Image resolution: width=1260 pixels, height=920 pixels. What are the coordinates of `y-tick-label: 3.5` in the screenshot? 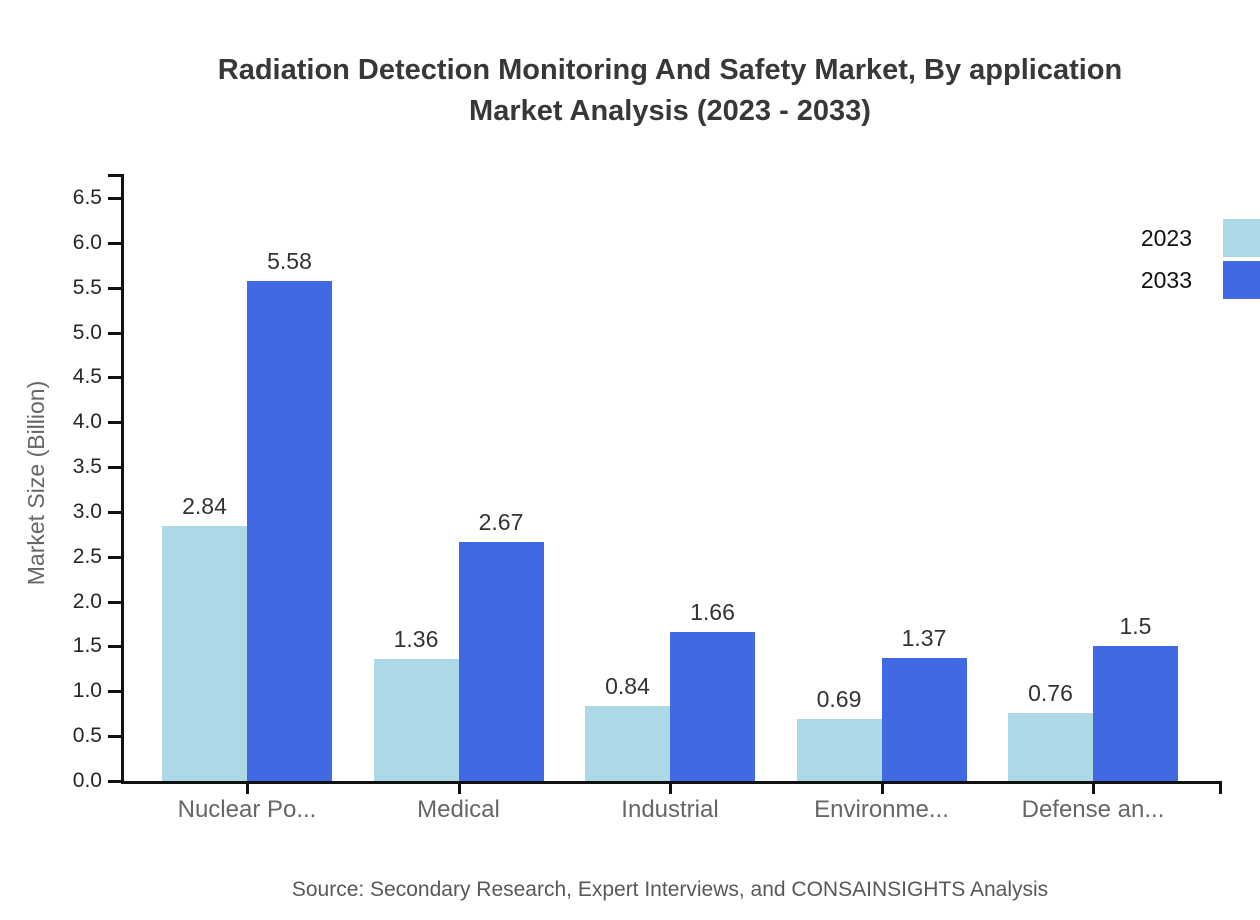 It's located at (87, 467).